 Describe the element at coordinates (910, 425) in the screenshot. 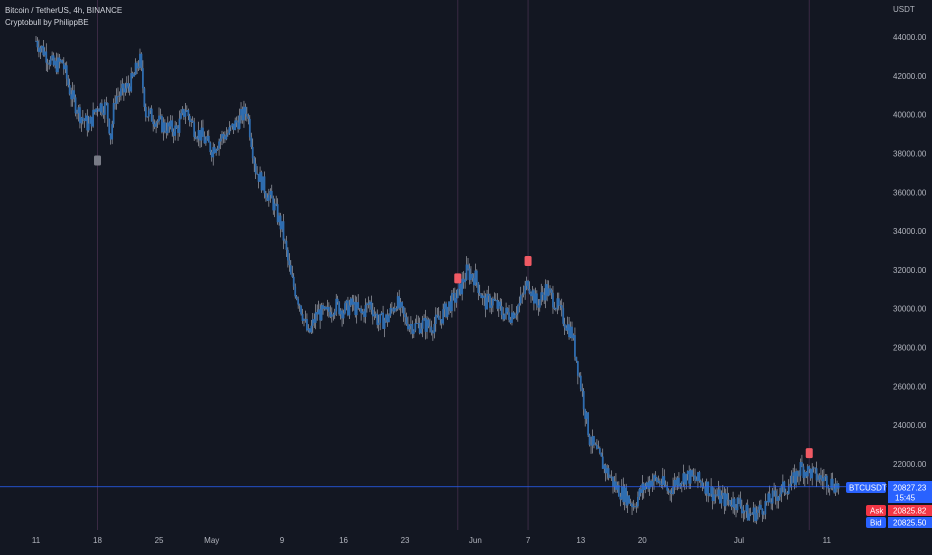

I see `price-tick-label: 24000.00` at that location.